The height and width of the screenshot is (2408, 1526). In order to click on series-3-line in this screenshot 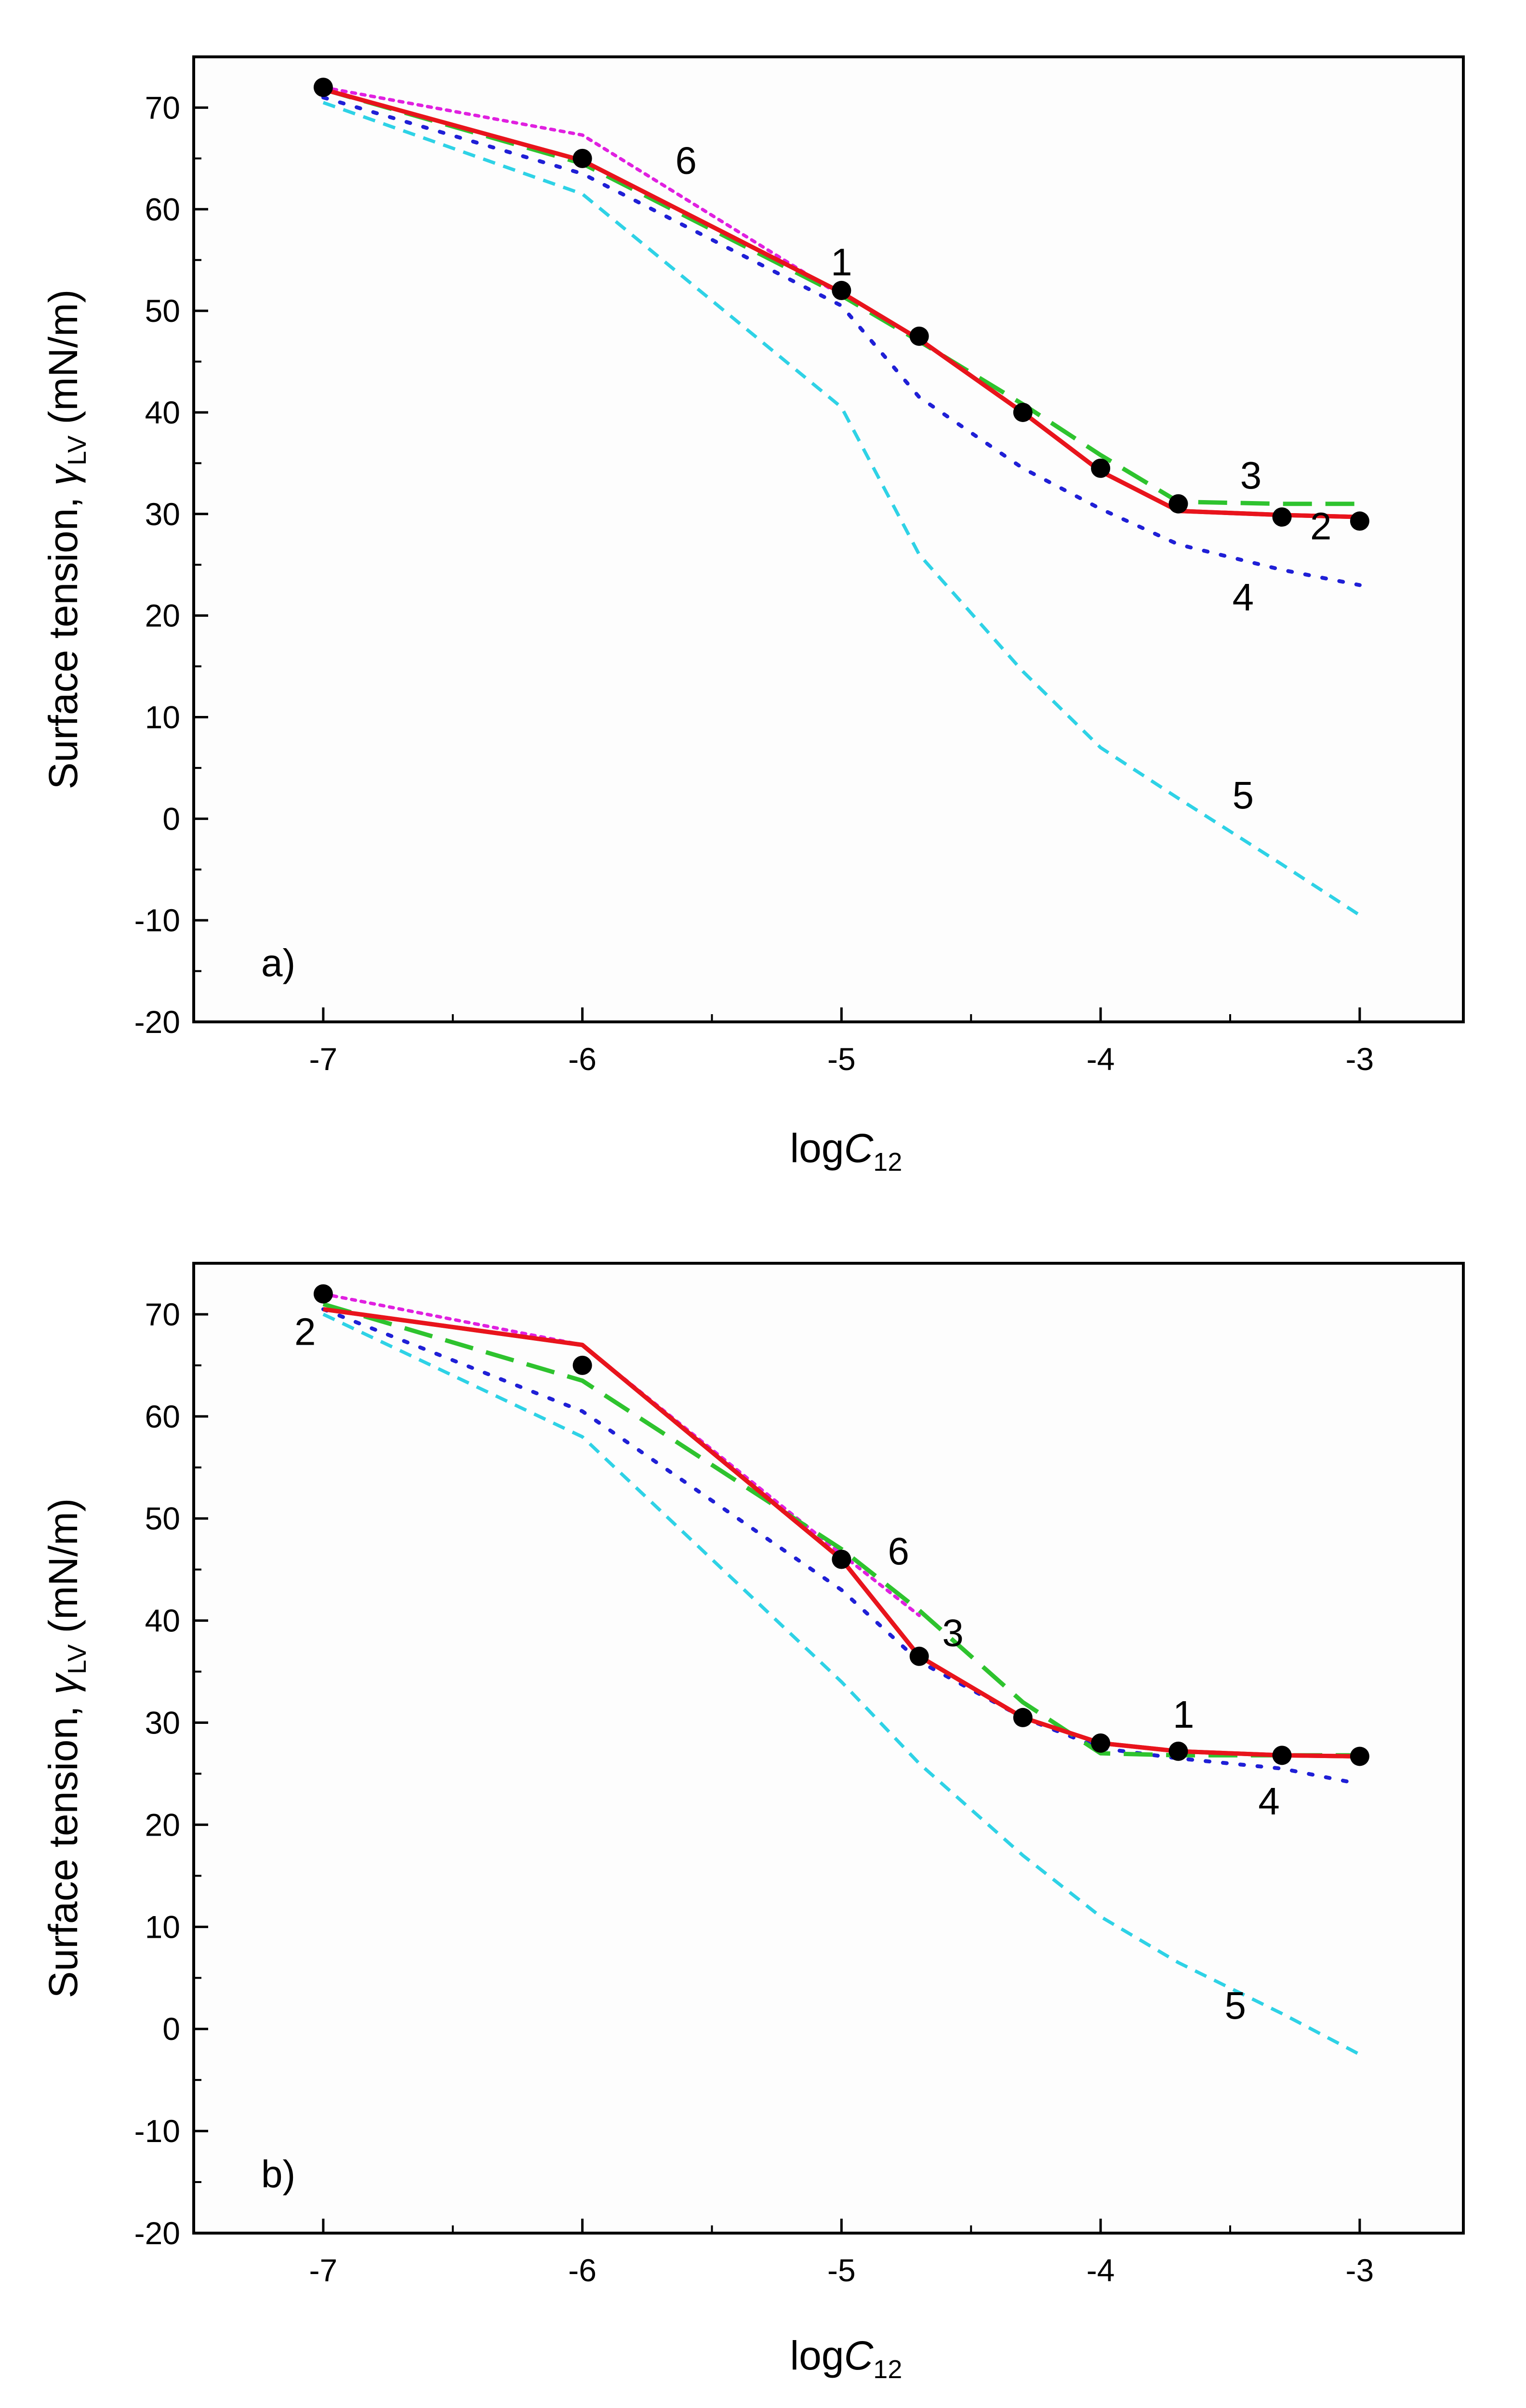, I will do `click(841, 1530)`.